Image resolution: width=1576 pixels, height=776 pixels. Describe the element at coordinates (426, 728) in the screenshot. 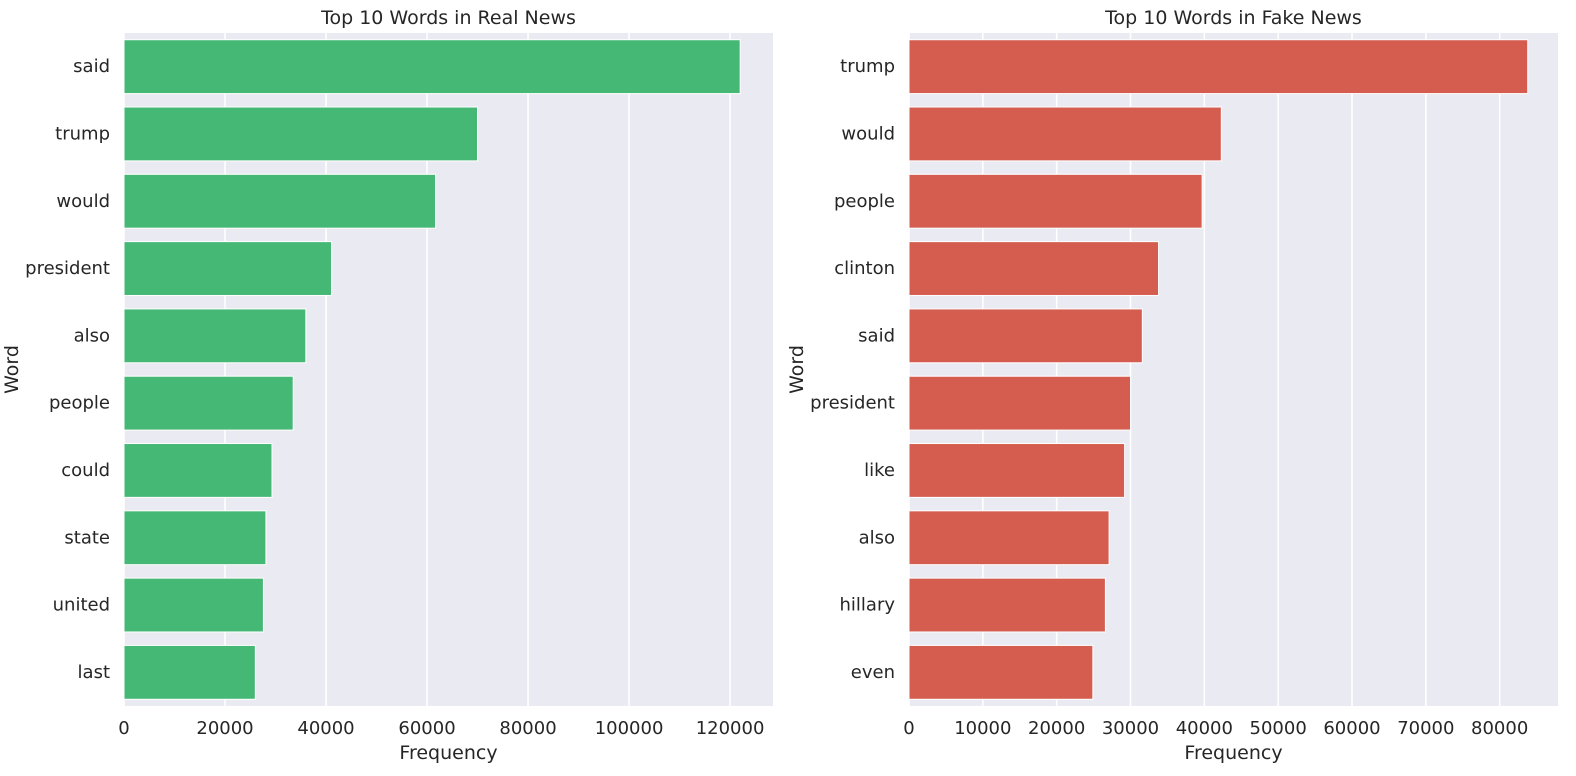

I see `real-news-x-tick-label: 60000` at that location.